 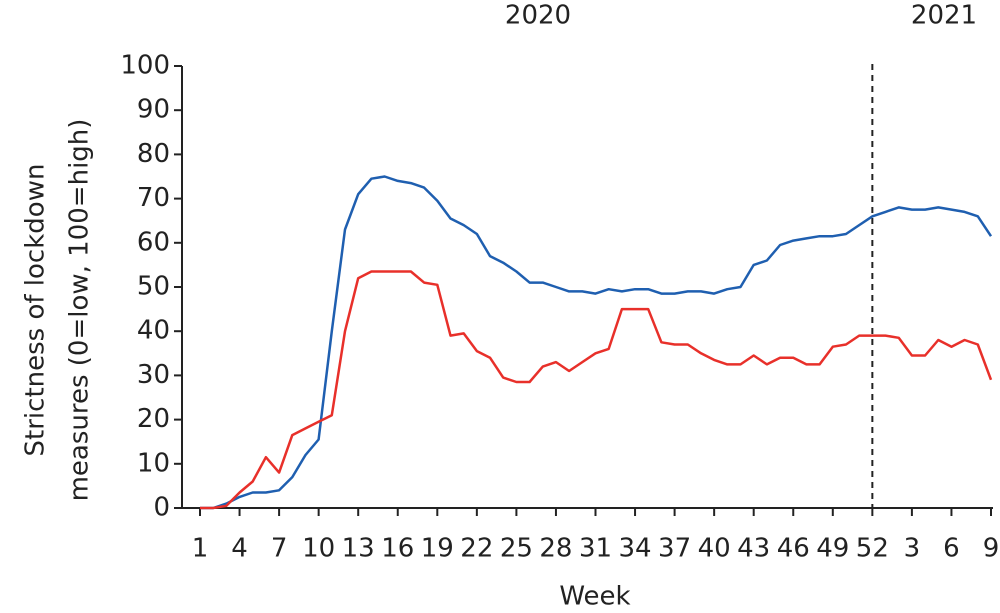 I want to click on x-tick-label: 22, so click(x=476, y=549).